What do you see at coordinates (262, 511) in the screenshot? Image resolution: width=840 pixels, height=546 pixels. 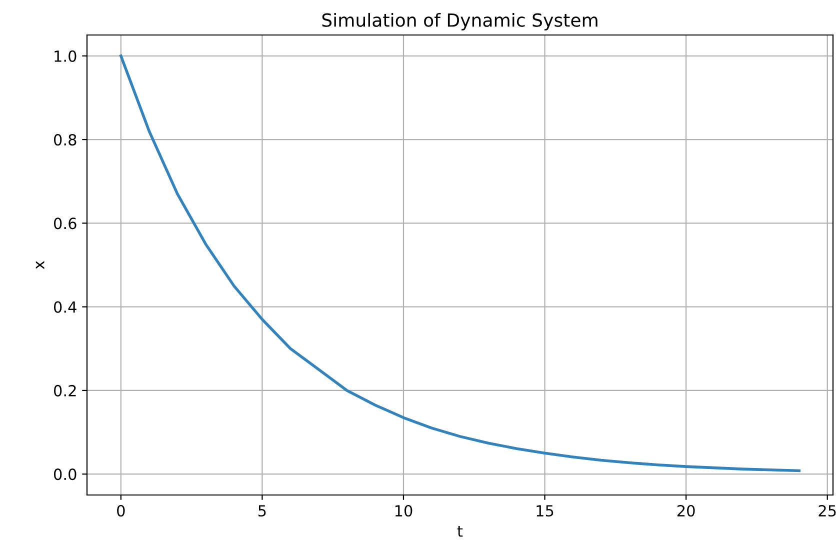 I see `x-tick-label: 5` at bounding box center [262, 511].